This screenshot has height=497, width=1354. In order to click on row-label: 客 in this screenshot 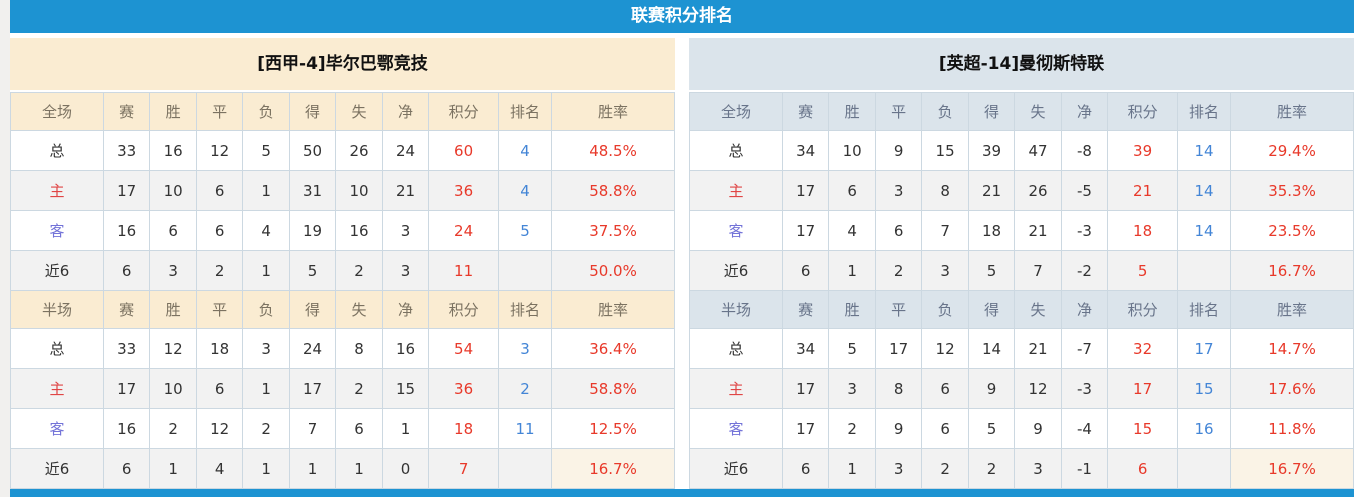, I will do `click(736, 428)`.